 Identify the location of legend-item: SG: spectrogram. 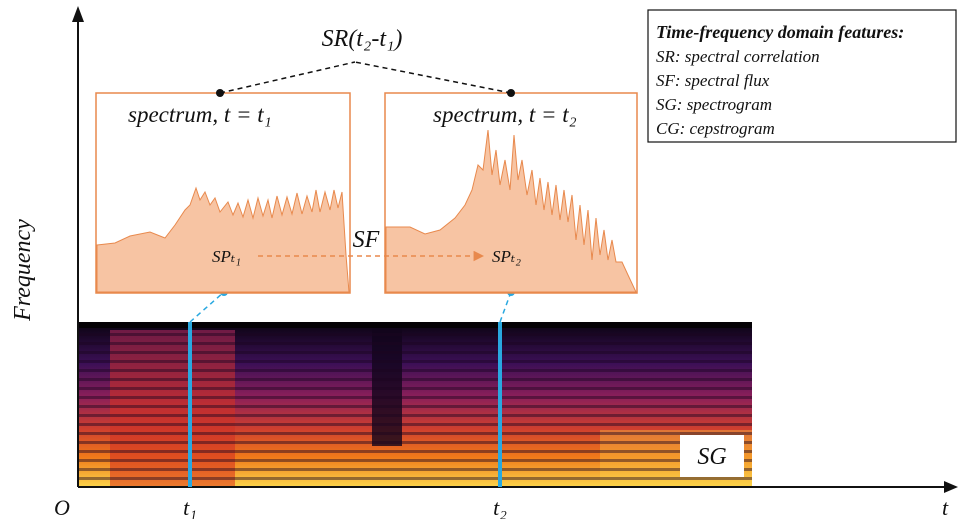
(714, 104).